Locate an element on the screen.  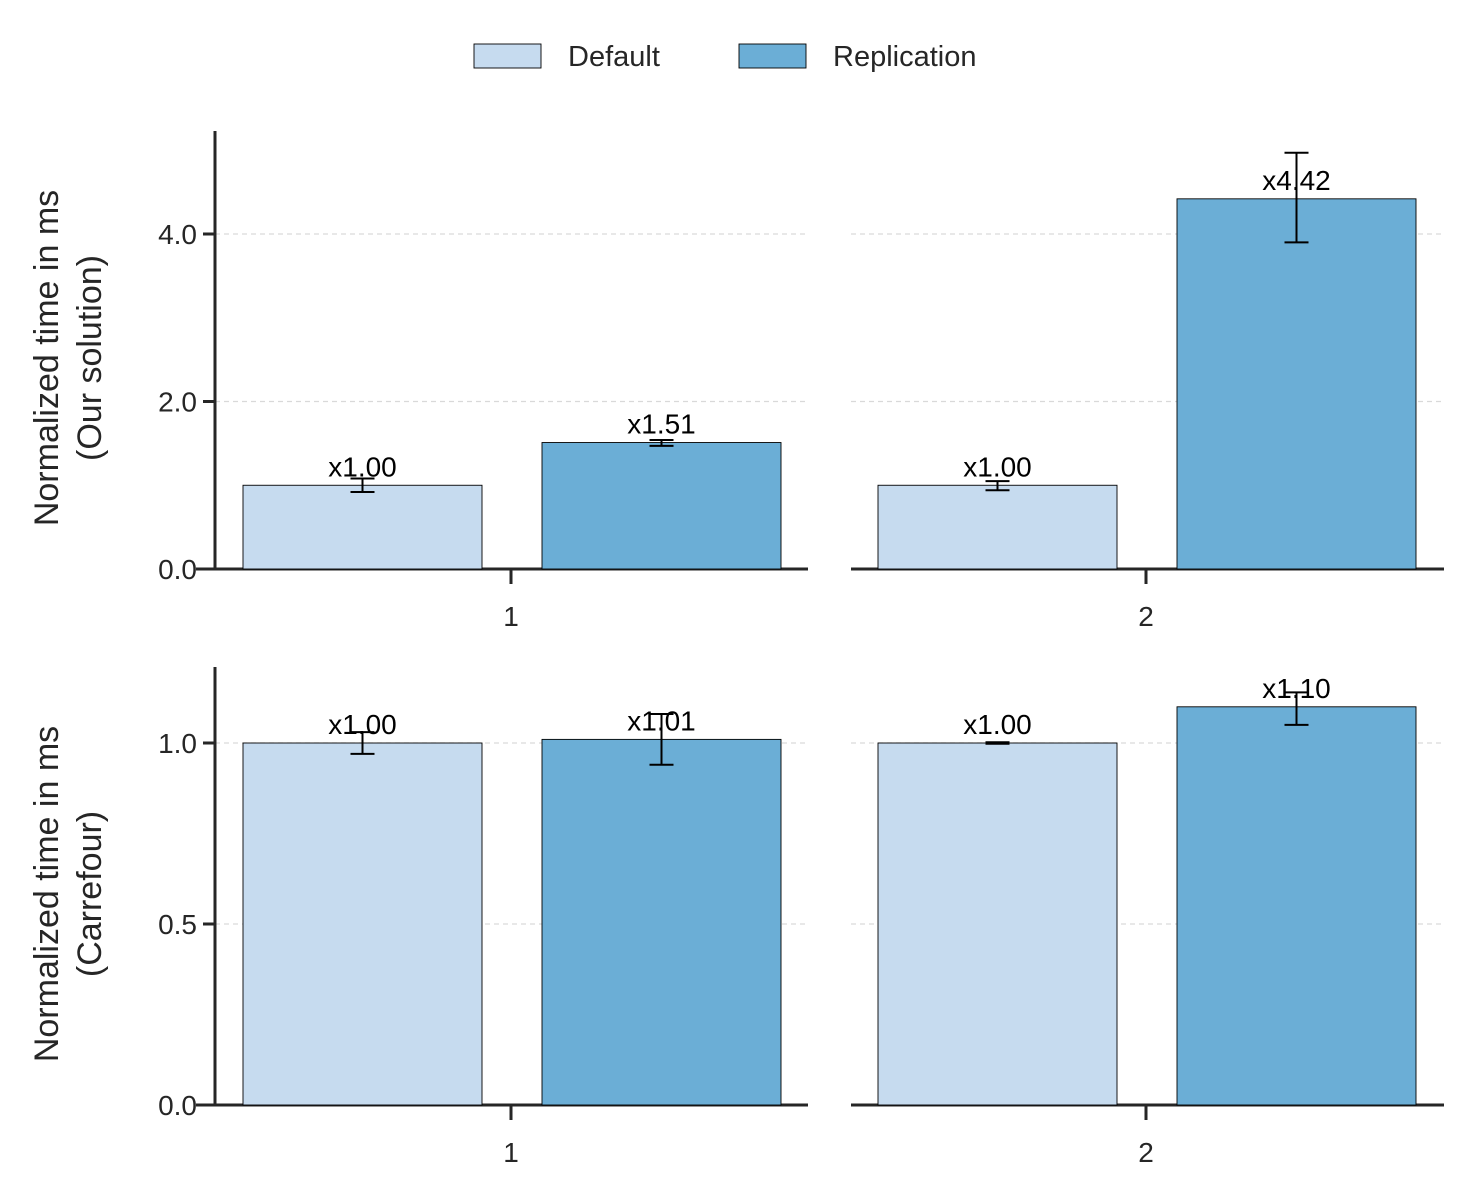
bar-value-label-replication-row2-panel1: x1.01 is located at coordinates (661, 720).